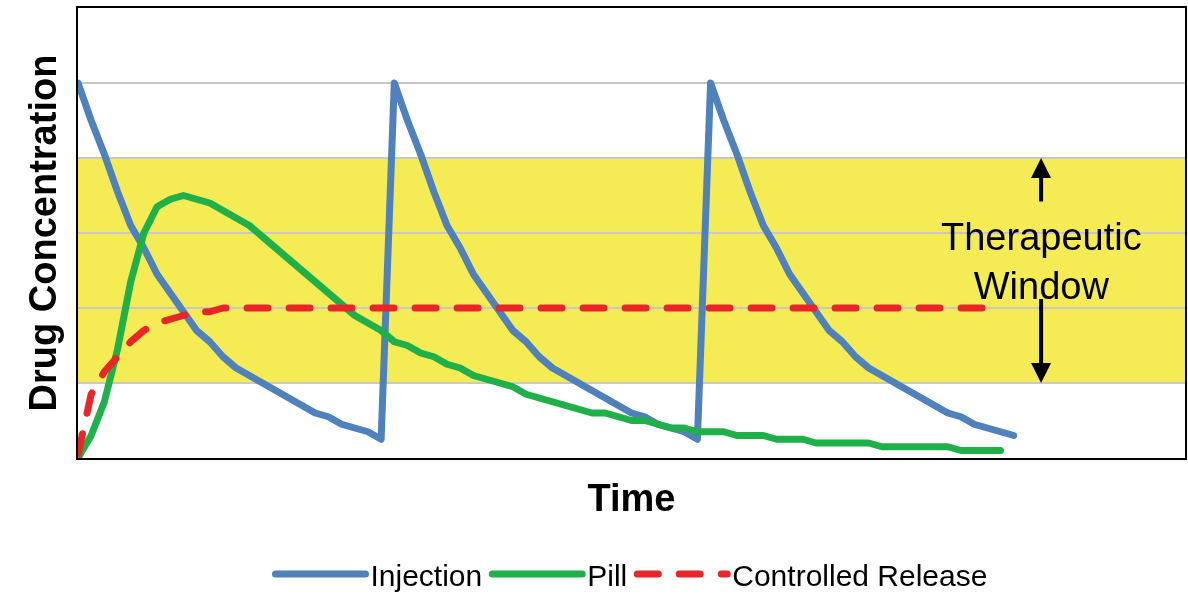 The width and height of the screenshot is (1188, 603). Describe the element at coordinates (631, 497) in the screenshot. I see `x-axis-title: Time` at that location.